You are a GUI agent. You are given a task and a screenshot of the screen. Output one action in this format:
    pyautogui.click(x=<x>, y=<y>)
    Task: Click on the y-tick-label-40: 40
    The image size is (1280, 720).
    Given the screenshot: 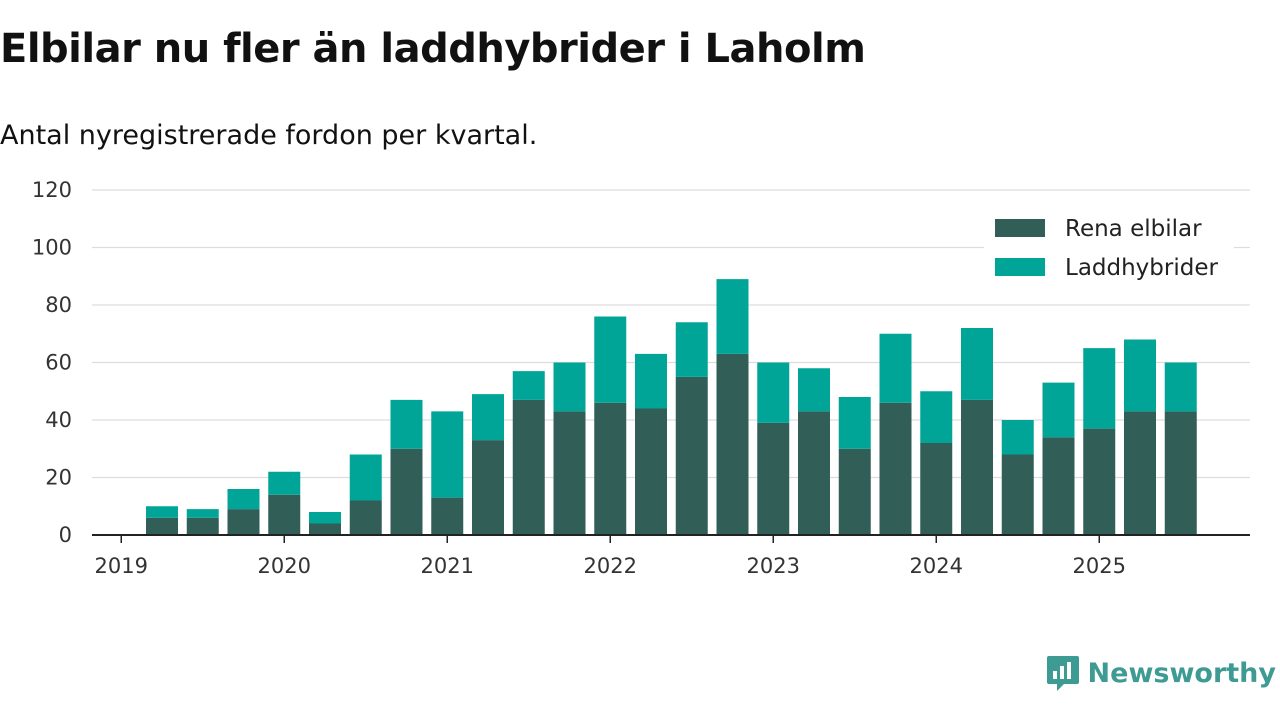 What is the action you would take?
    pyautogui.click(x=58, y=420)
    